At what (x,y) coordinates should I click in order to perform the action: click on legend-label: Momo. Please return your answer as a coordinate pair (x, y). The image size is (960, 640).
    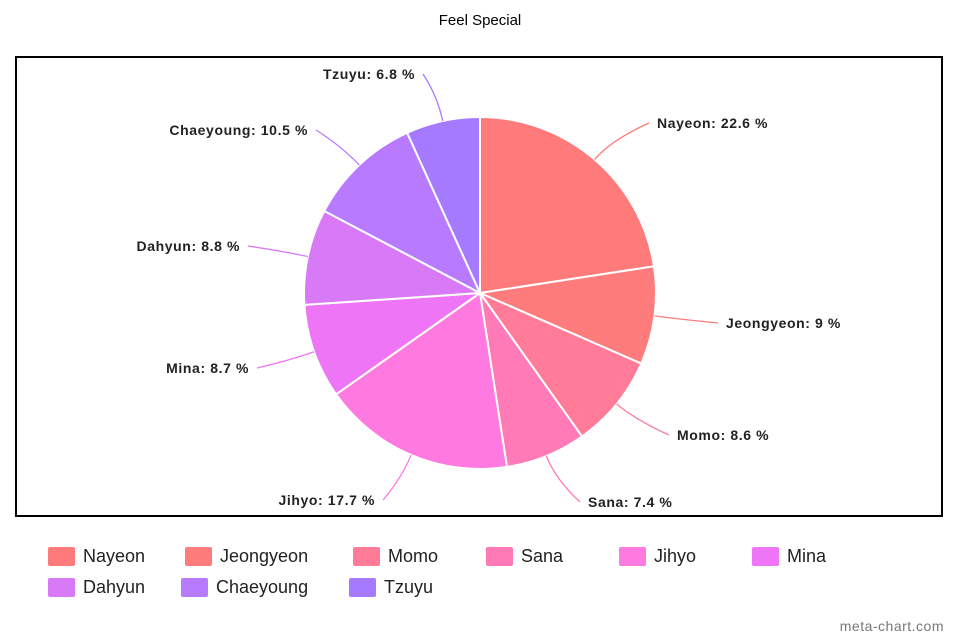
    Looking at the image, I should click on (413, 555).